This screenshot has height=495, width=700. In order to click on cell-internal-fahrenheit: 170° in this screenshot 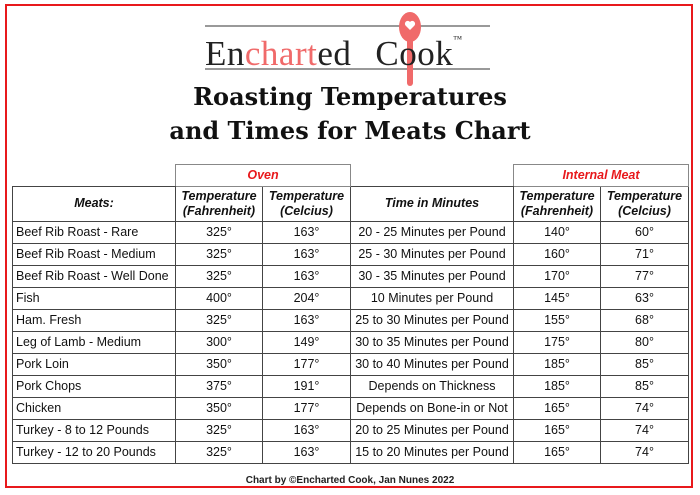, I will do `click(557, 276)`.